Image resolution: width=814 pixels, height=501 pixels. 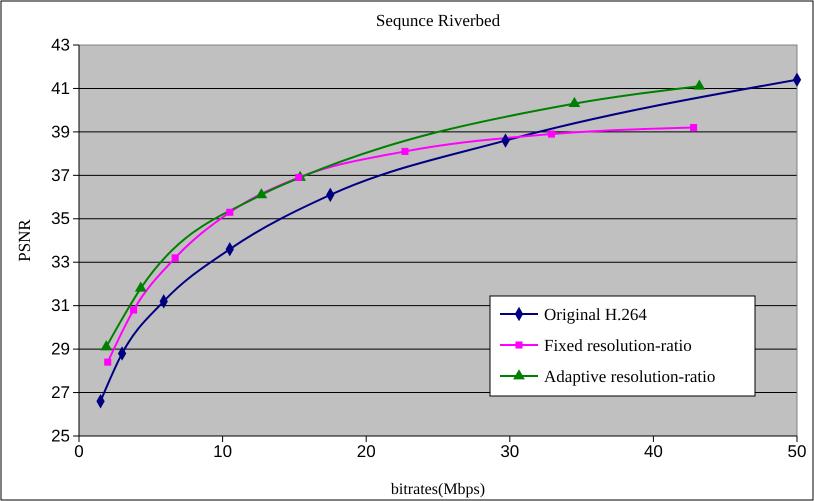 I want to click on y-axis-title: PSNR, so click(x=24, y=240).